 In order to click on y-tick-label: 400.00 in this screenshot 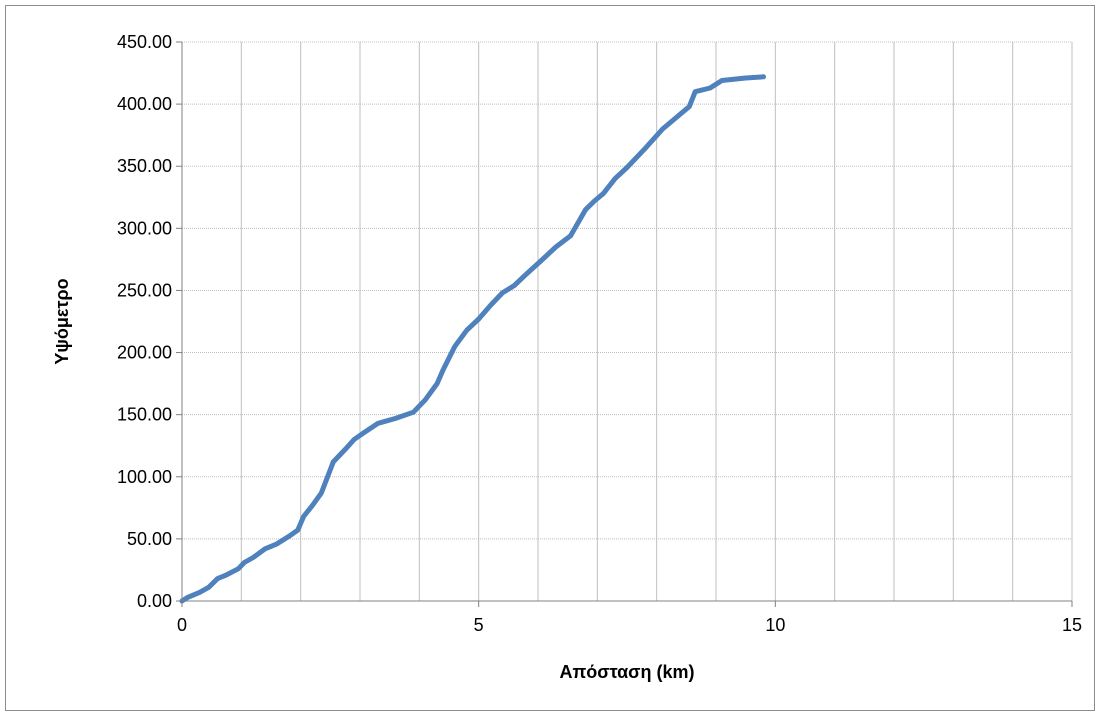, I will do `click(144, 104)`.